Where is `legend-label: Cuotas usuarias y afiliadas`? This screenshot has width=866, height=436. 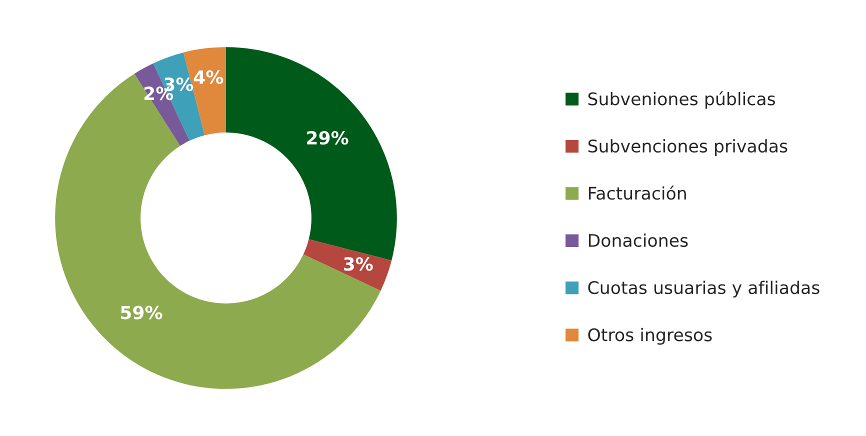 legend-label: Cuotas usuarias y afiliadas is located at coordinates (704, 289).